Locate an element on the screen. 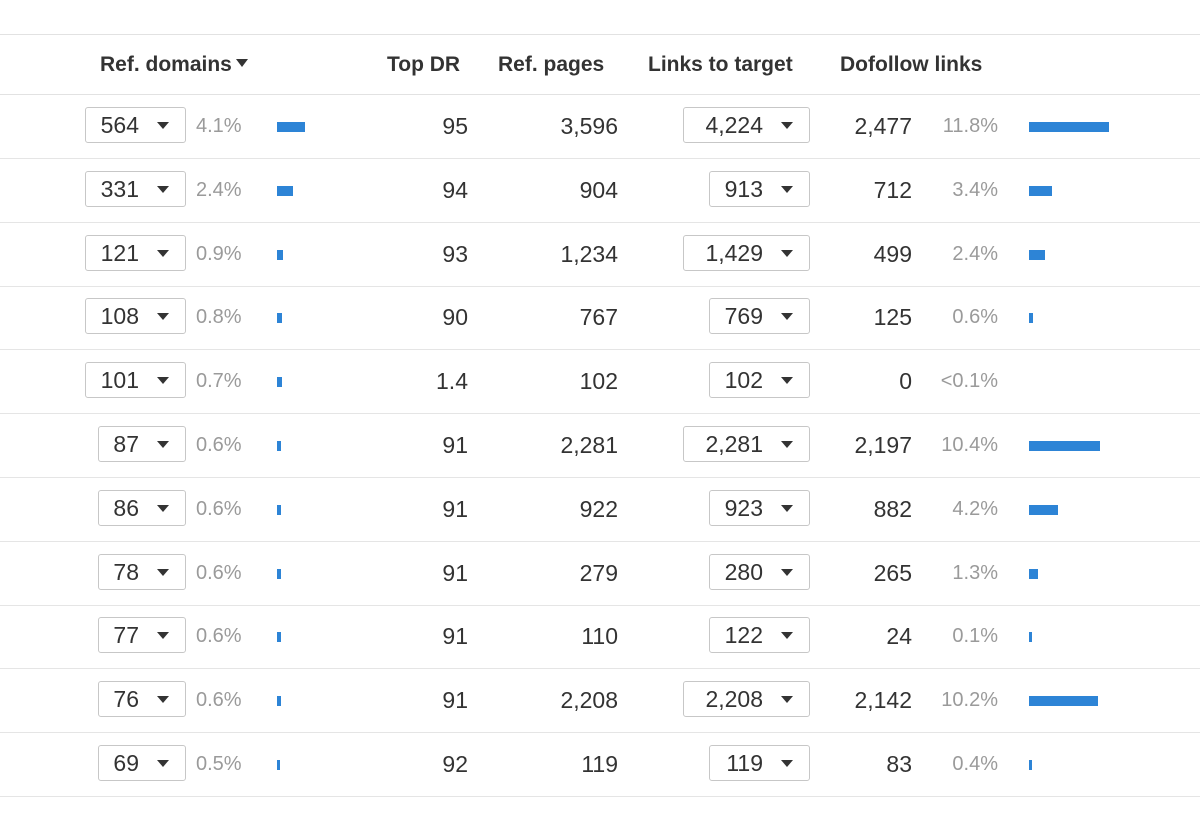 The image size is (1200, 821). ref-domains-dropdown: 69 is located at coordinates (142, 763).